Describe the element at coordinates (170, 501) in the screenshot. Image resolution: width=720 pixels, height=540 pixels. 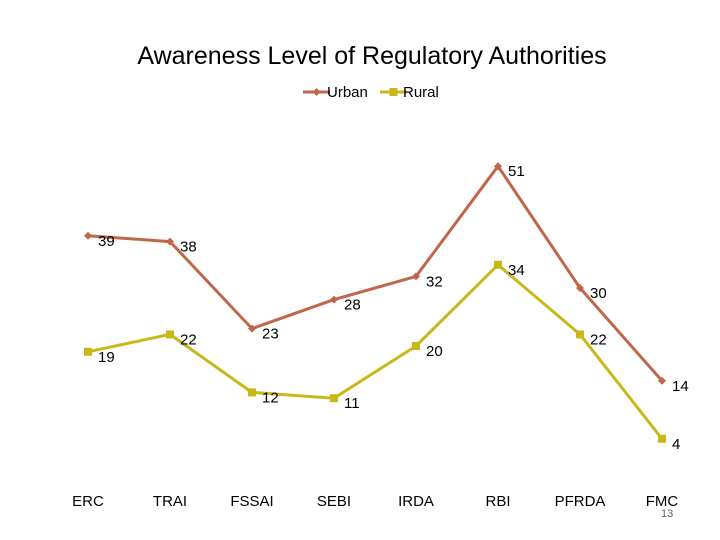
I see `x-tick-label: TRAI` at that location.